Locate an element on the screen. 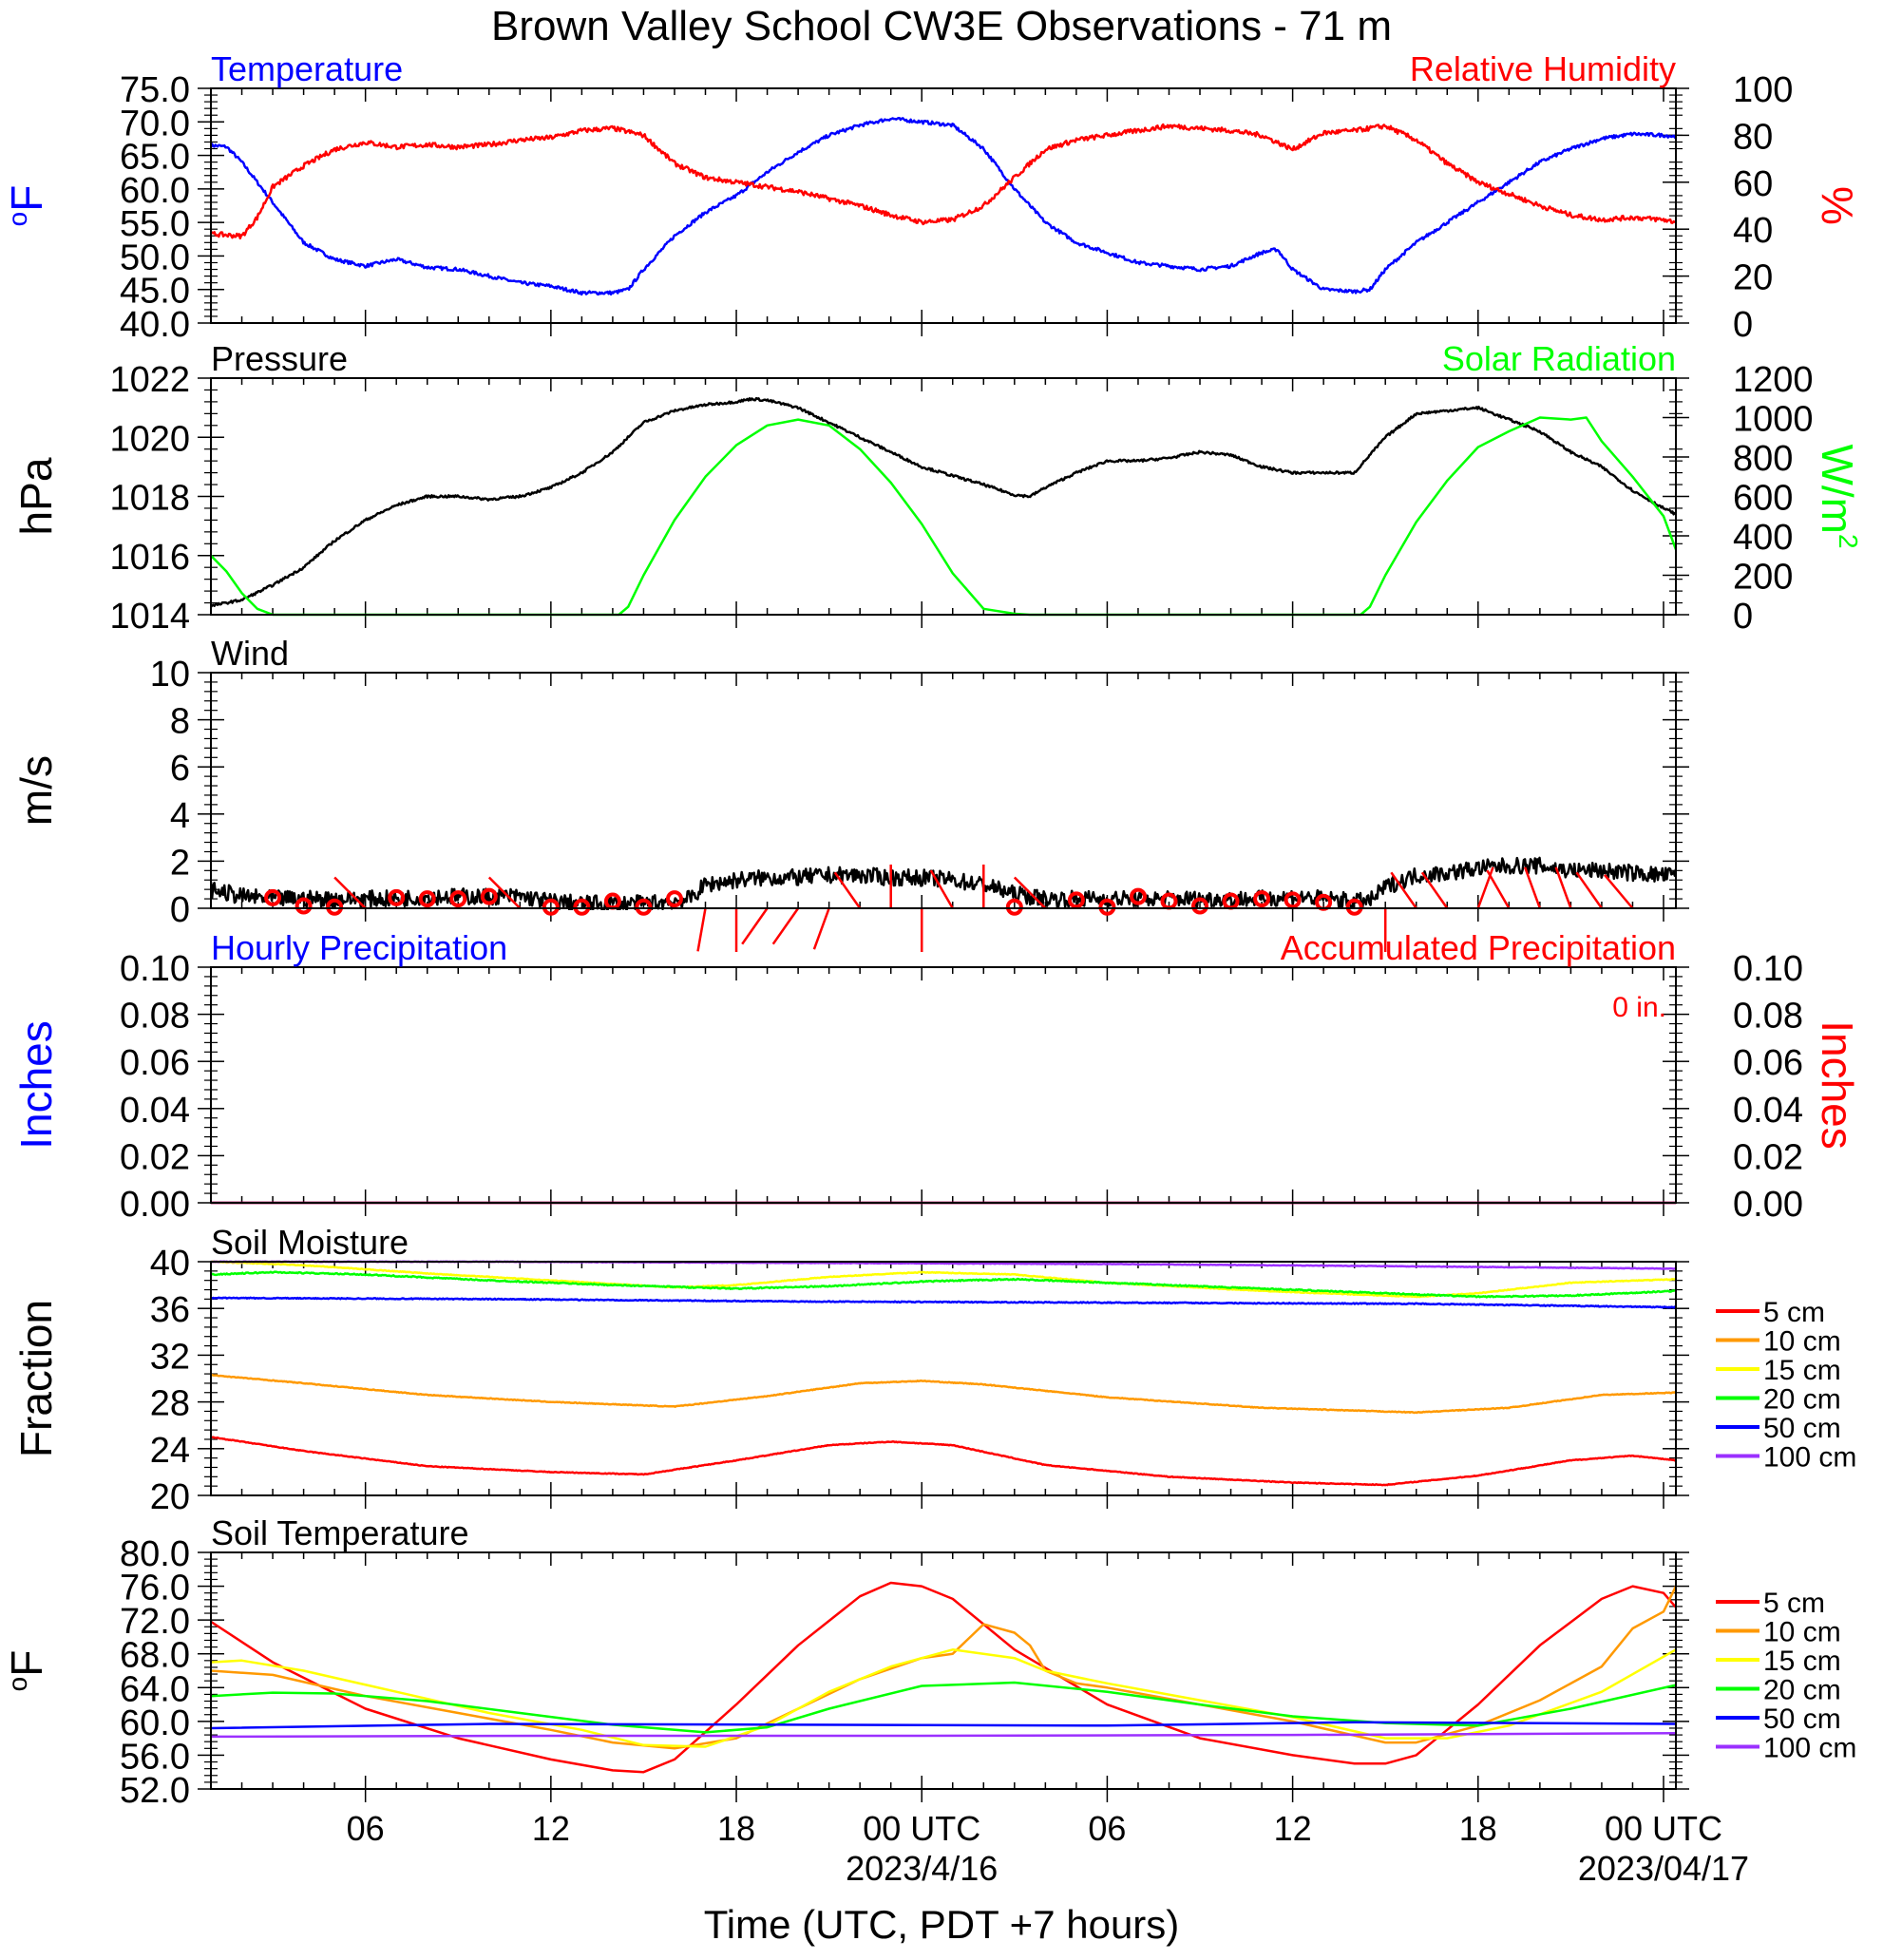 Image resolution: width=1883 pixels, height=1960 pixels. y-axis-title-left: Fraction is located at coordinates (36, 1378).